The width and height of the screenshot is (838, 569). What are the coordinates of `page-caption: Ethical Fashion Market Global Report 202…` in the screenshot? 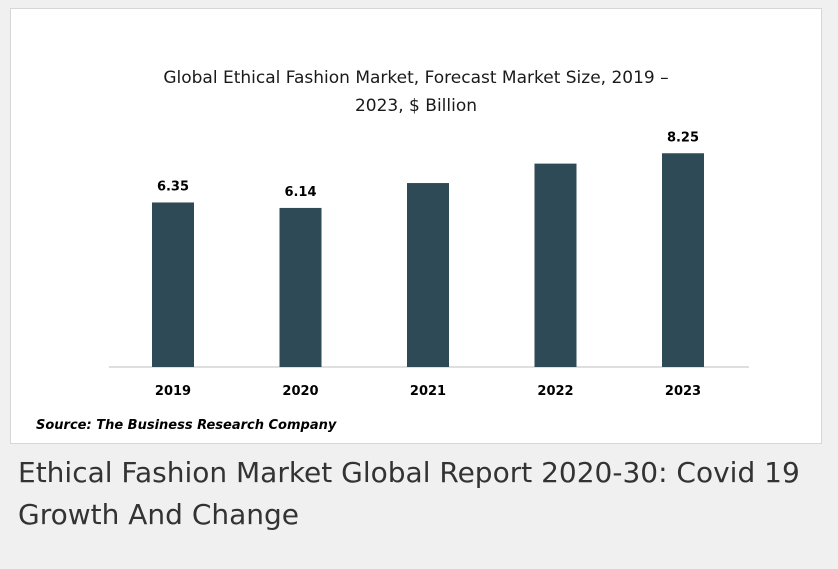 It's located at (409, 493).